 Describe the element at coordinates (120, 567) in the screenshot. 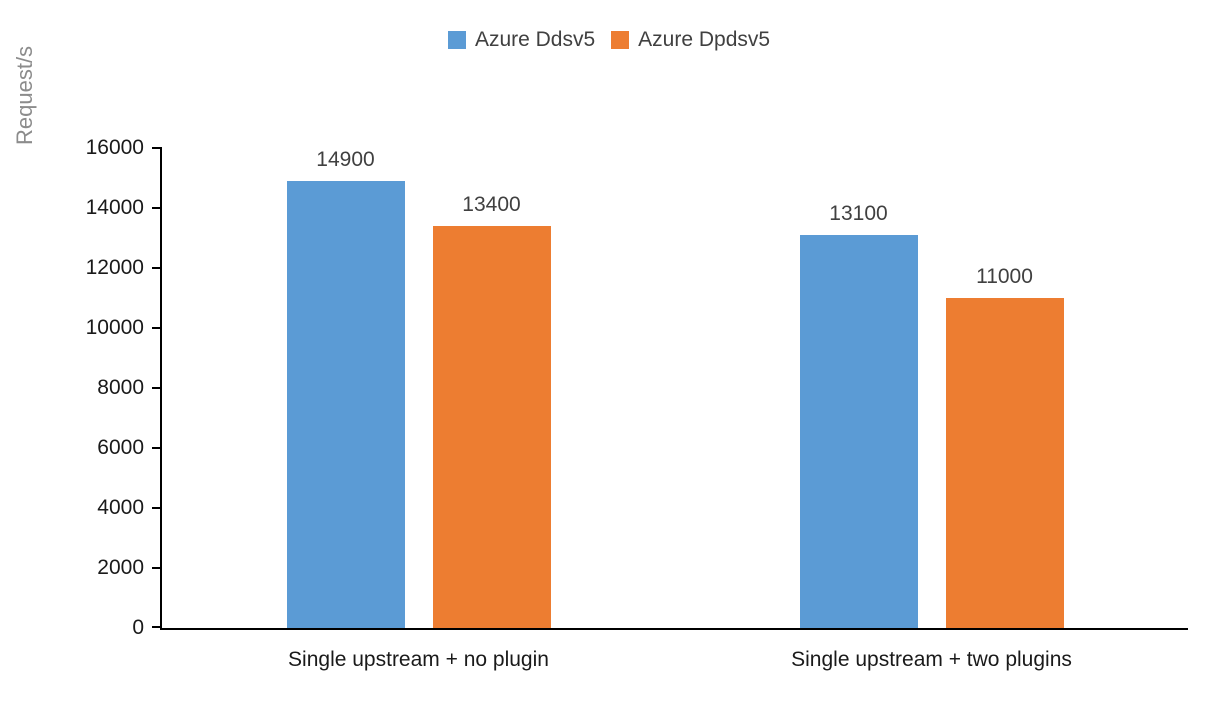

I see `y-axis-tick-label: 2000` at that location.